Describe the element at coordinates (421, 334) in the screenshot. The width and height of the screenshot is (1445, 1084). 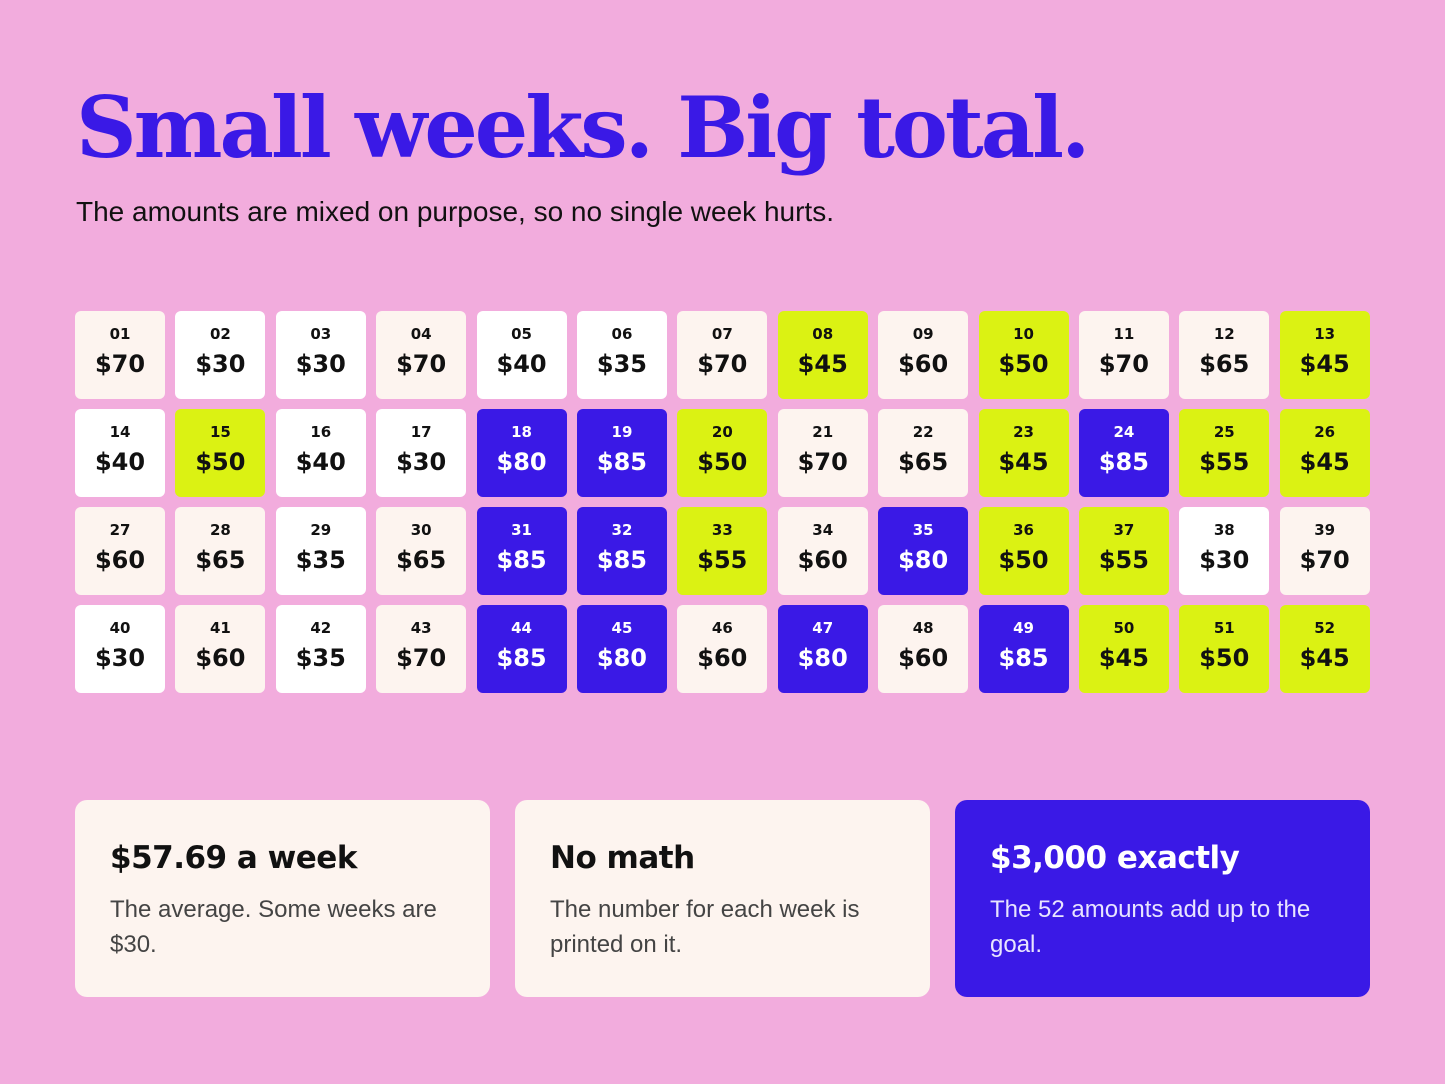
I see `week-number: 04` at that location.